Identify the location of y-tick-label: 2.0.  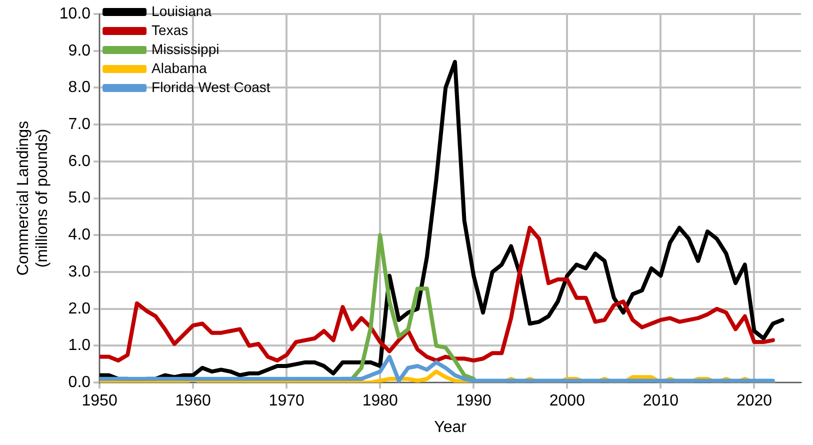
(79, 309).